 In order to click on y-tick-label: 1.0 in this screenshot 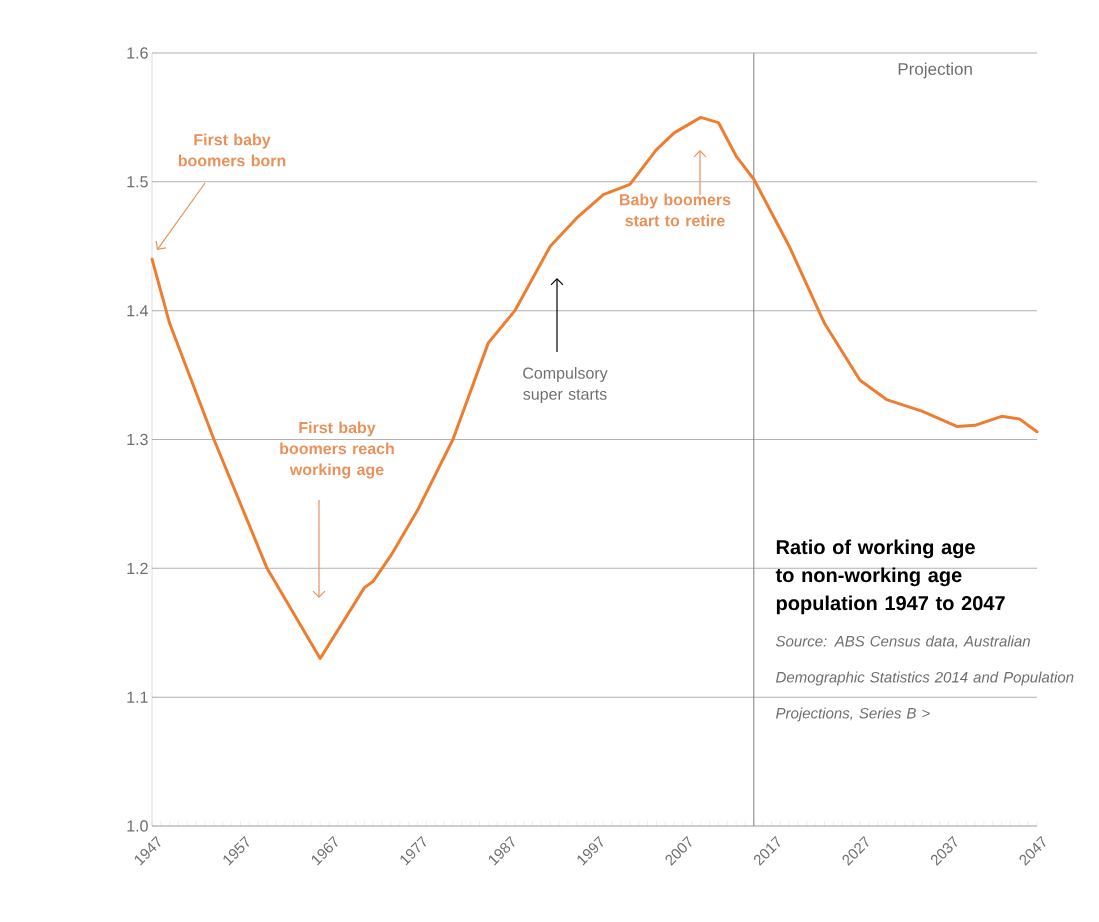, I will do `click(137, 826)`.